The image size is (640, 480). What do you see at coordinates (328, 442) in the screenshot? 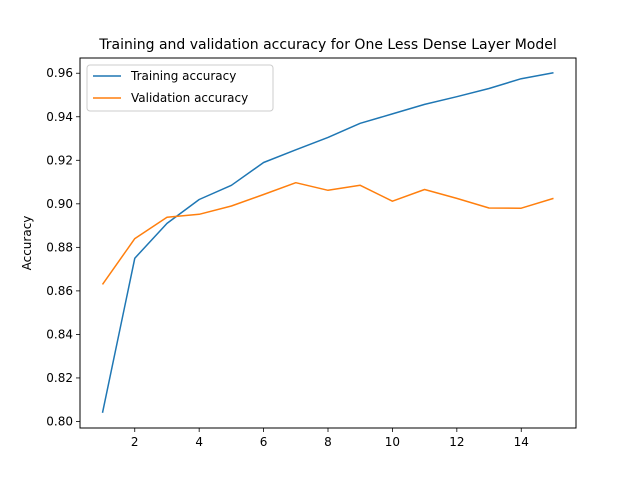
I see `x-tick-label: 8` at bounding box center [328, 442].